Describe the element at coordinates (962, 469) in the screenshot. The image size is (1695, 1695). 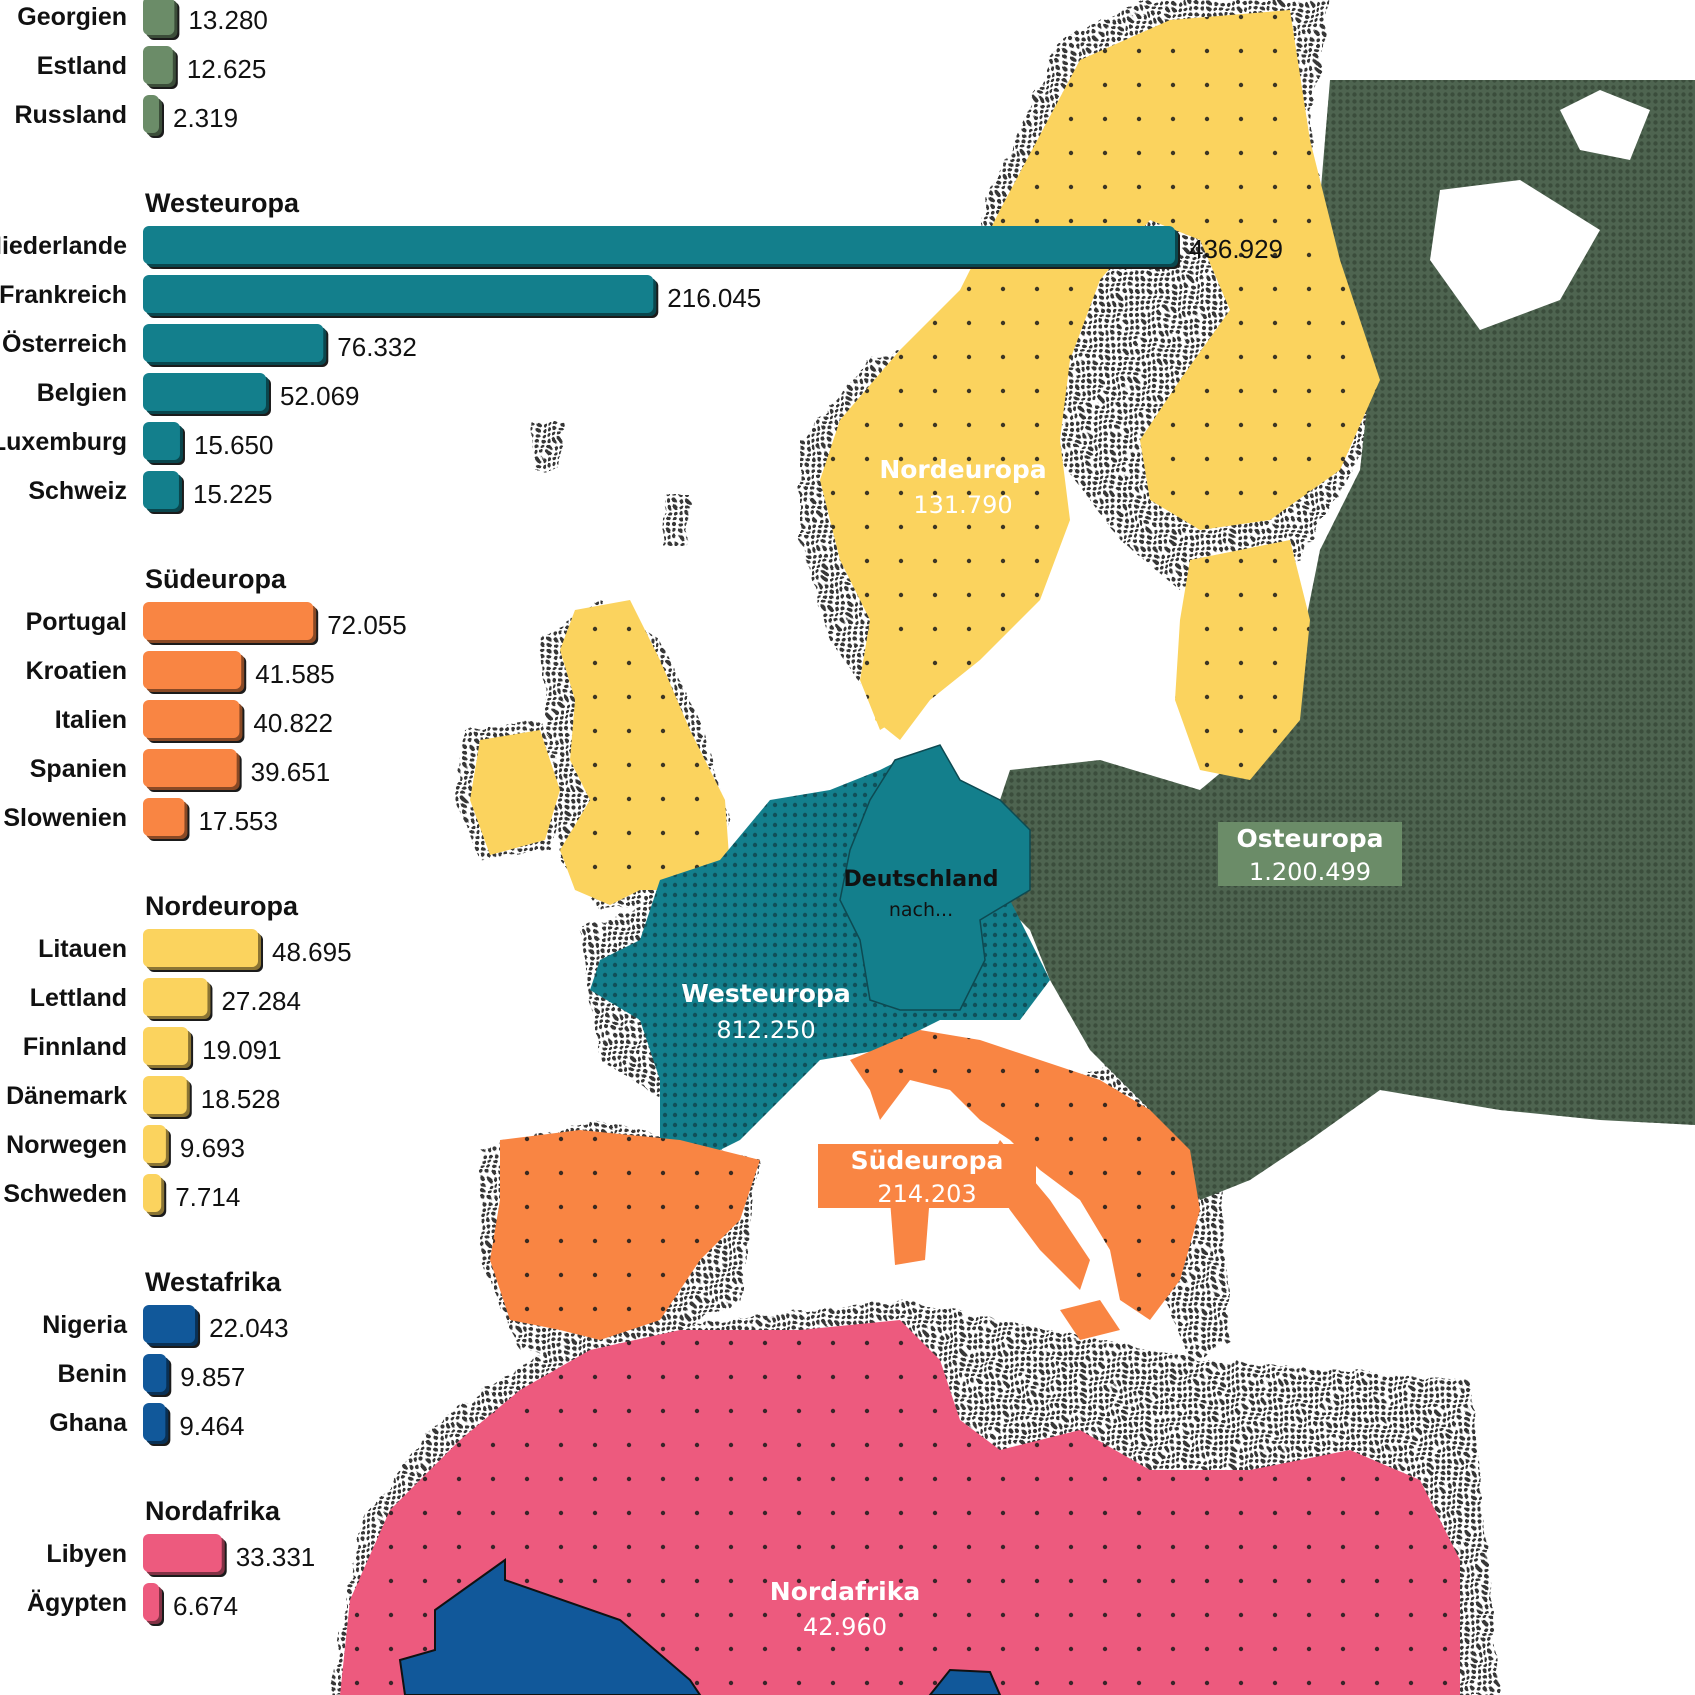
I see `map-label-nordeuropa: Nordeuropa` at that location.